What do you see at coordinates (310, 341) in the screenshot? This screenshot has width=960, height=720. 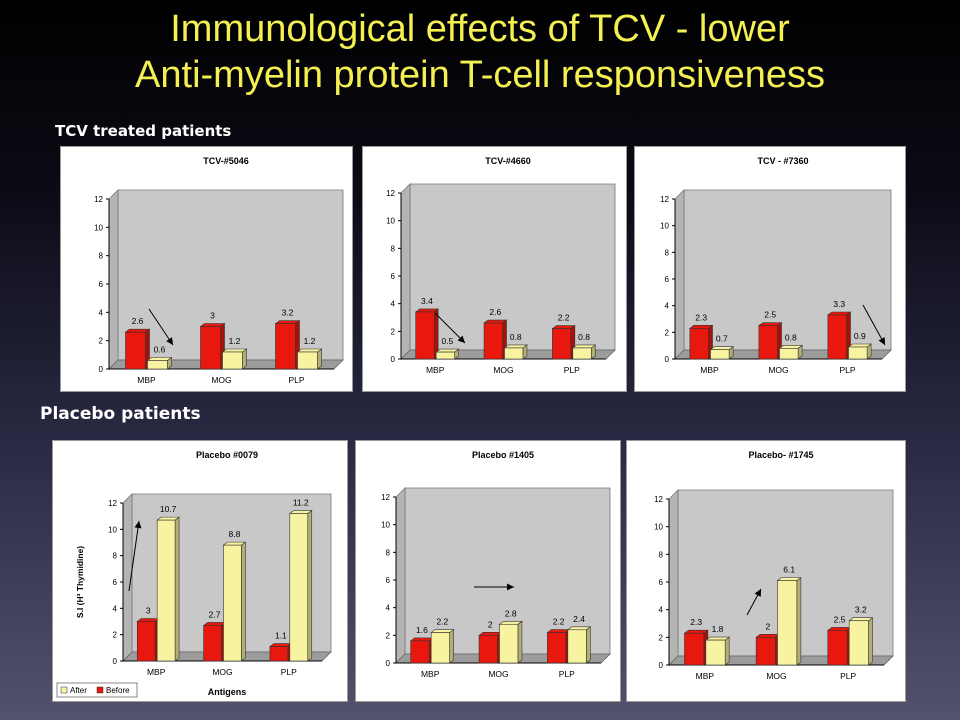 I see `data-label-after-plp: 1.2` at bounding box center [310, 341].